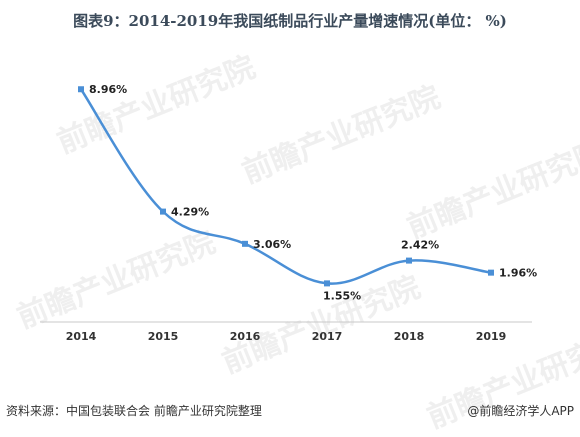 The image size is (580, 437). I want to click on source-note: 资料来源：中国包装联合会 前瞻产业研究院整理, so click(134, 411).